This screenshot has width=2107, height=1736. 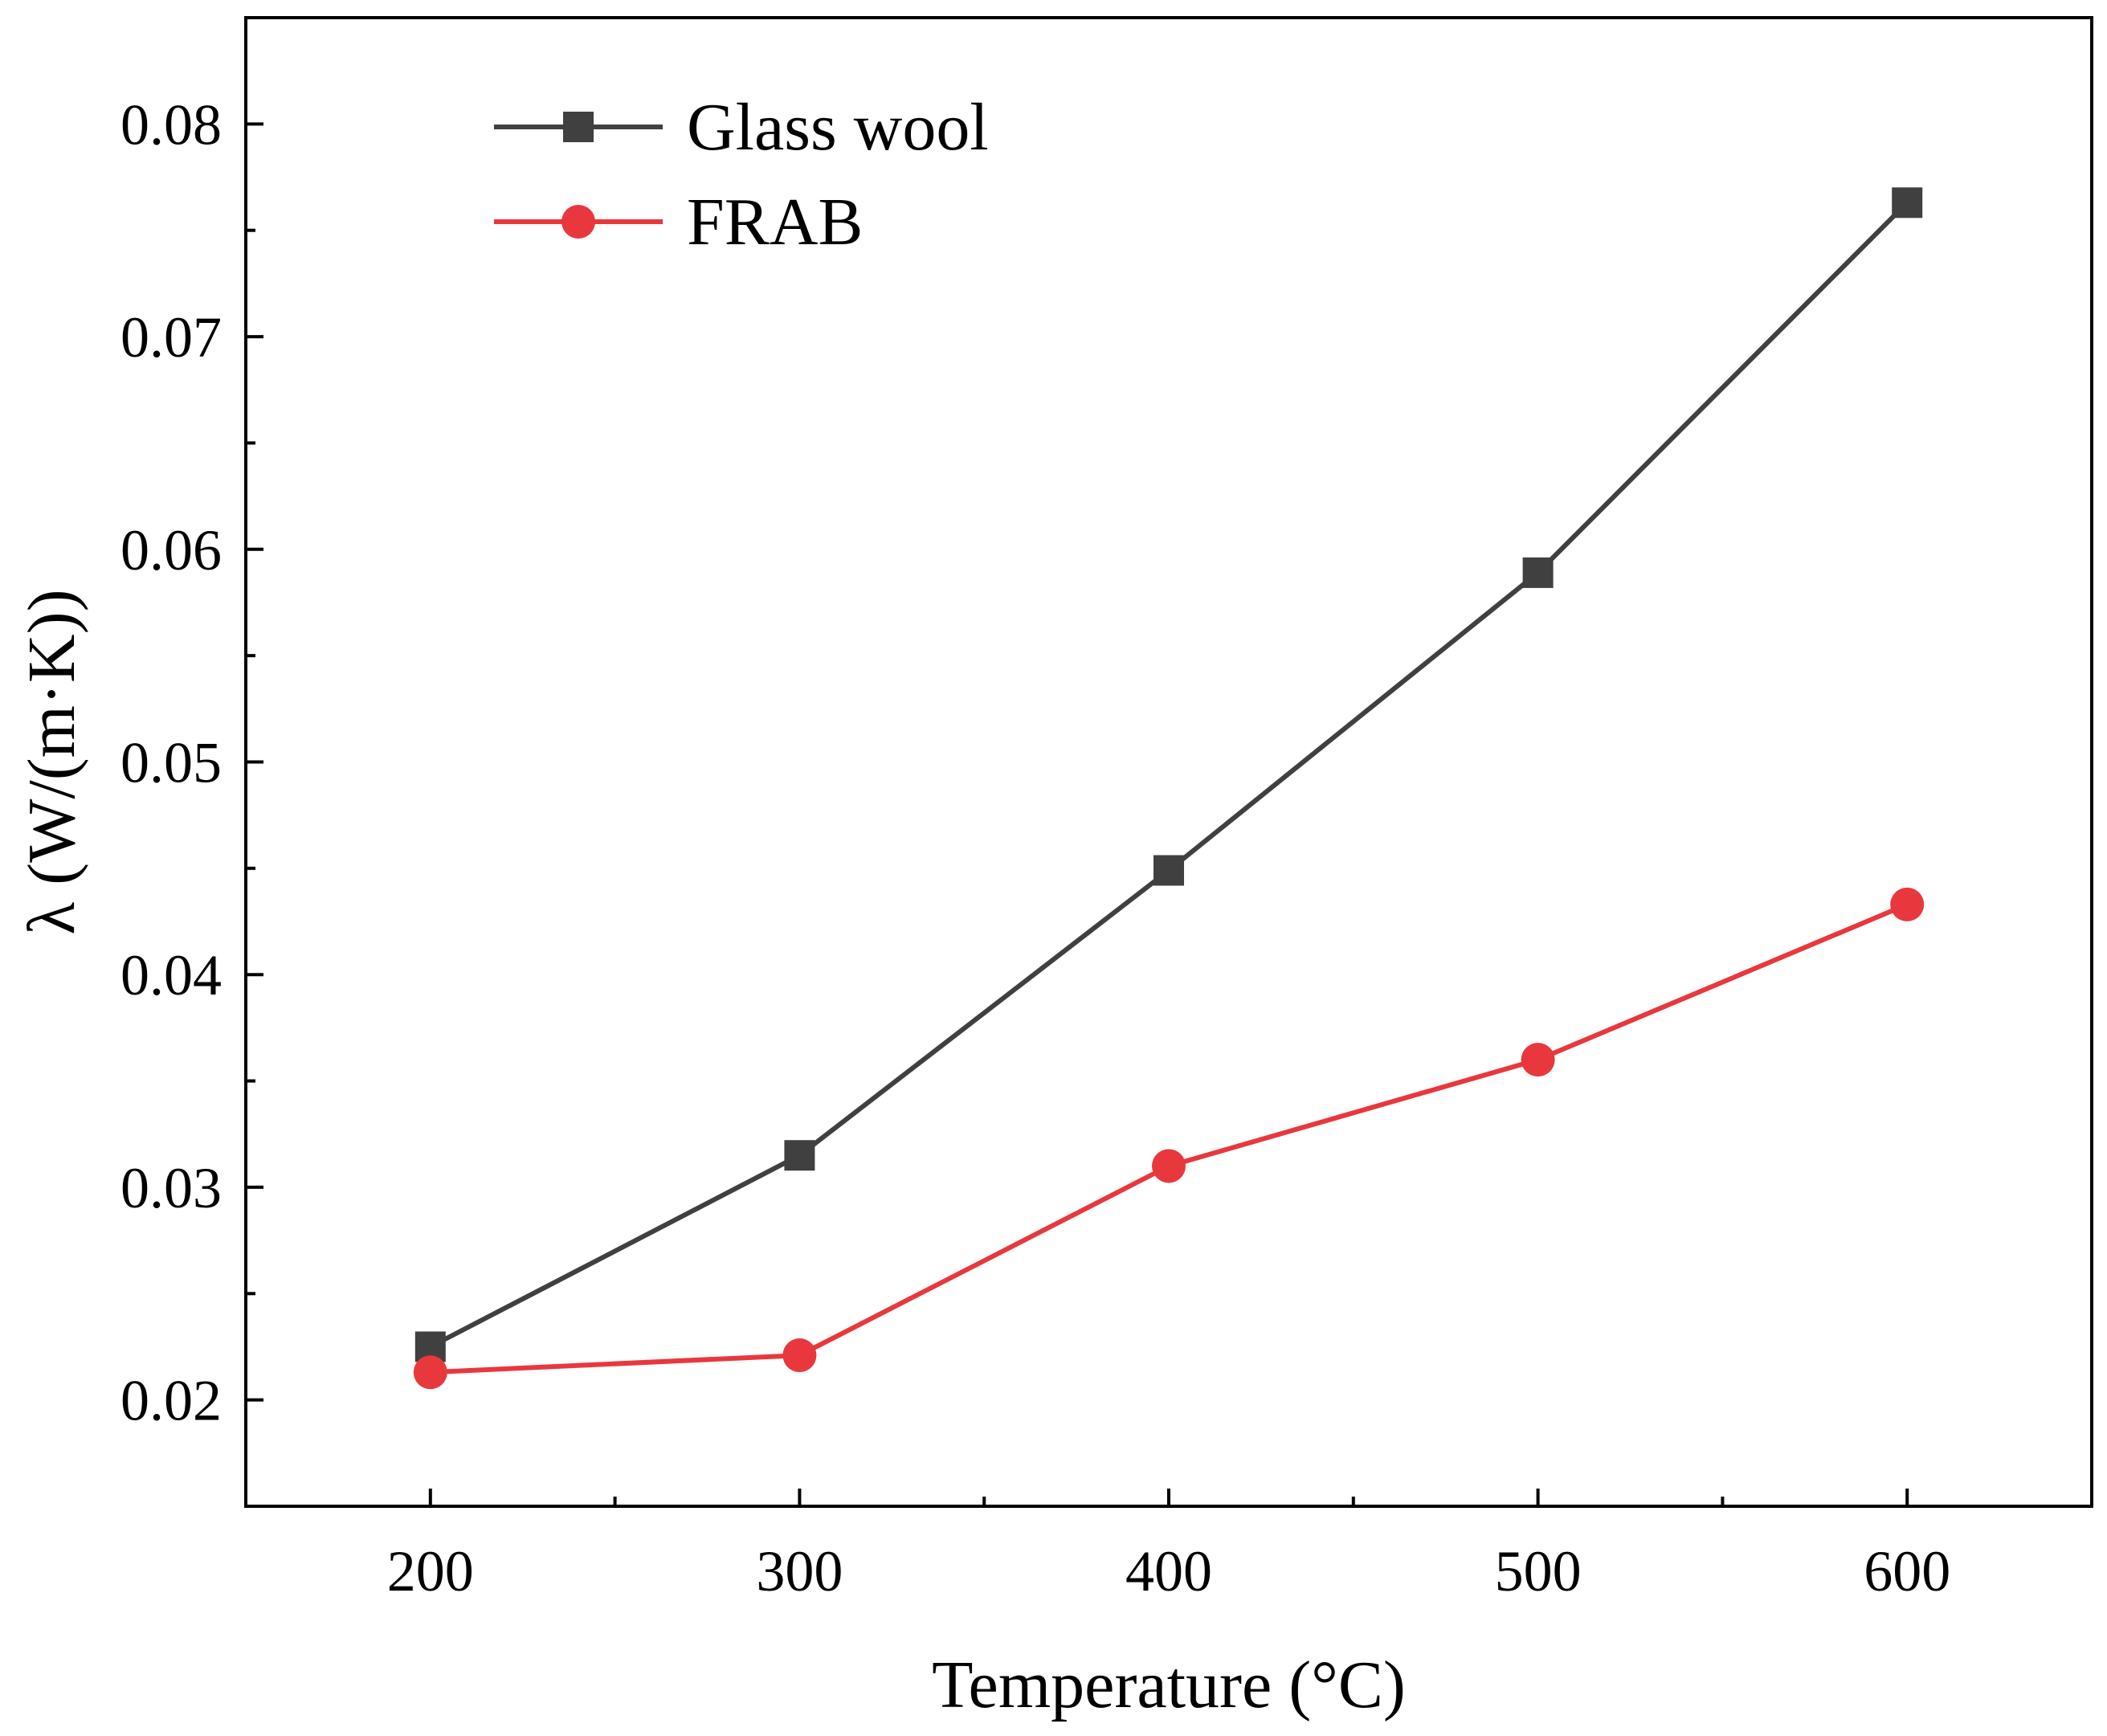 I want to click on legend: Glass wool FRAB, so click(x=742, y=174).